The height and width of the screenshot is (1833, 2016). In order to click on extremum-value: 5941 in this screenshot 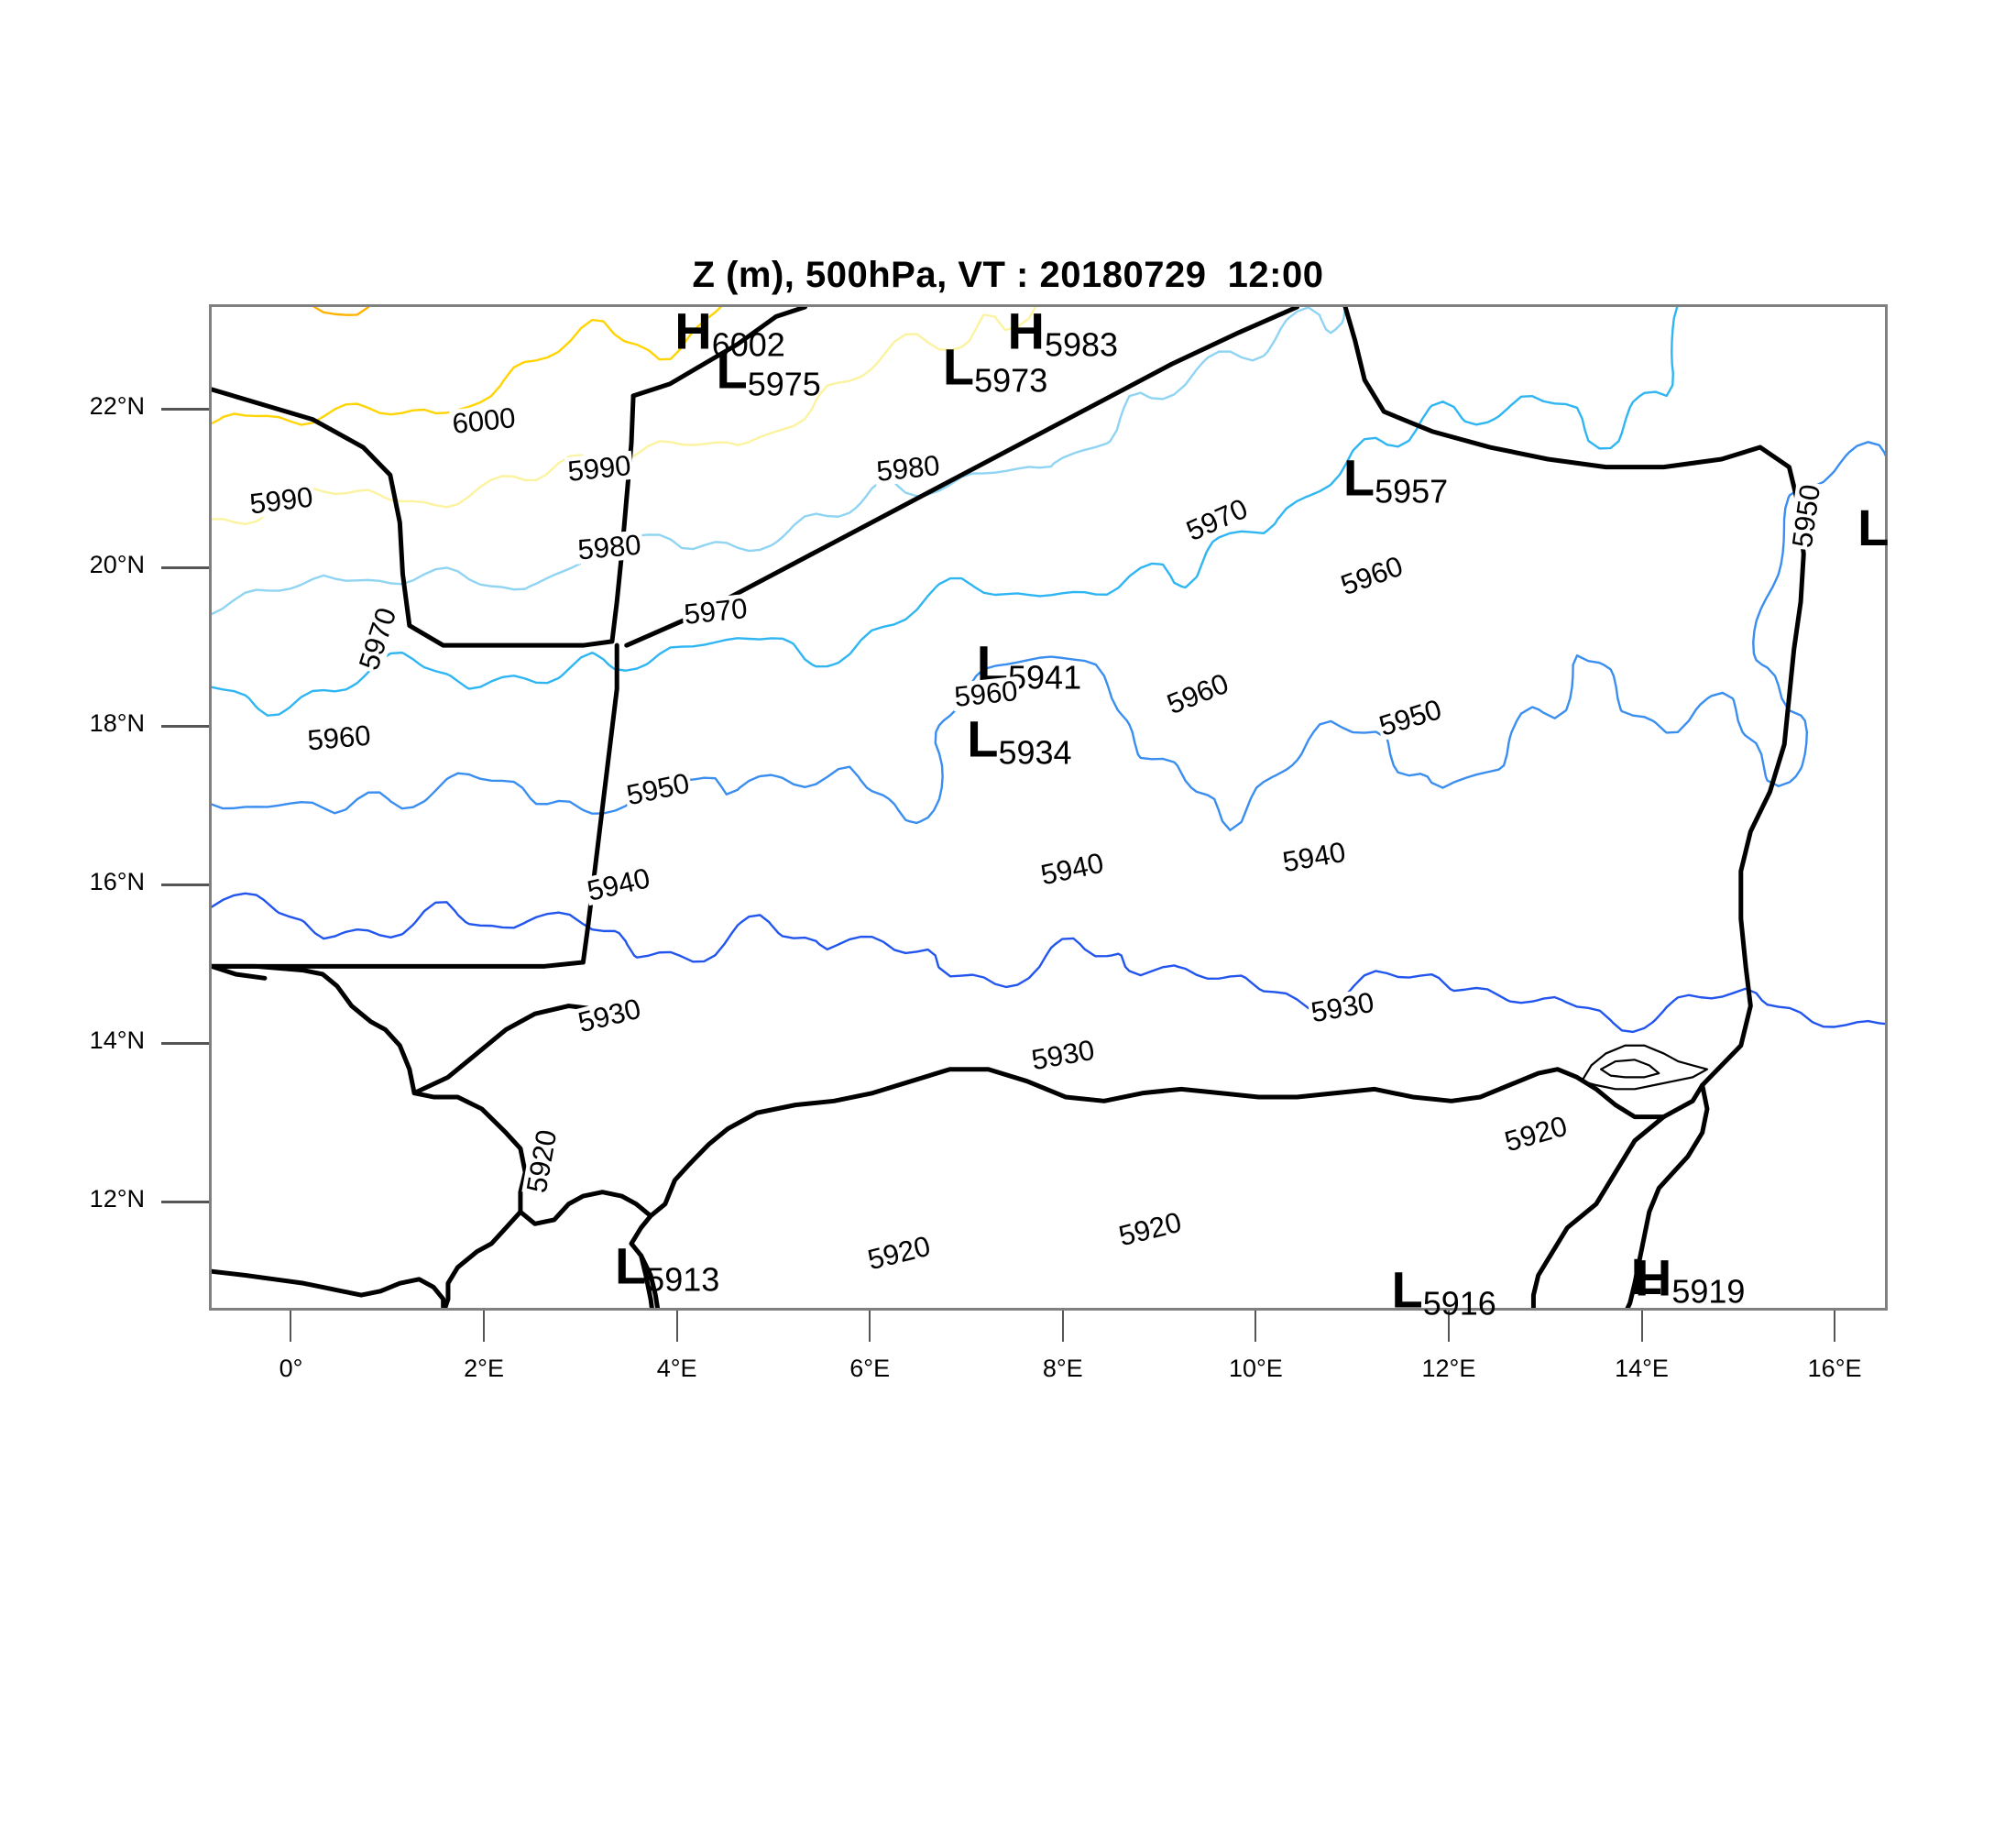, I will do `click(1045, 677)`.